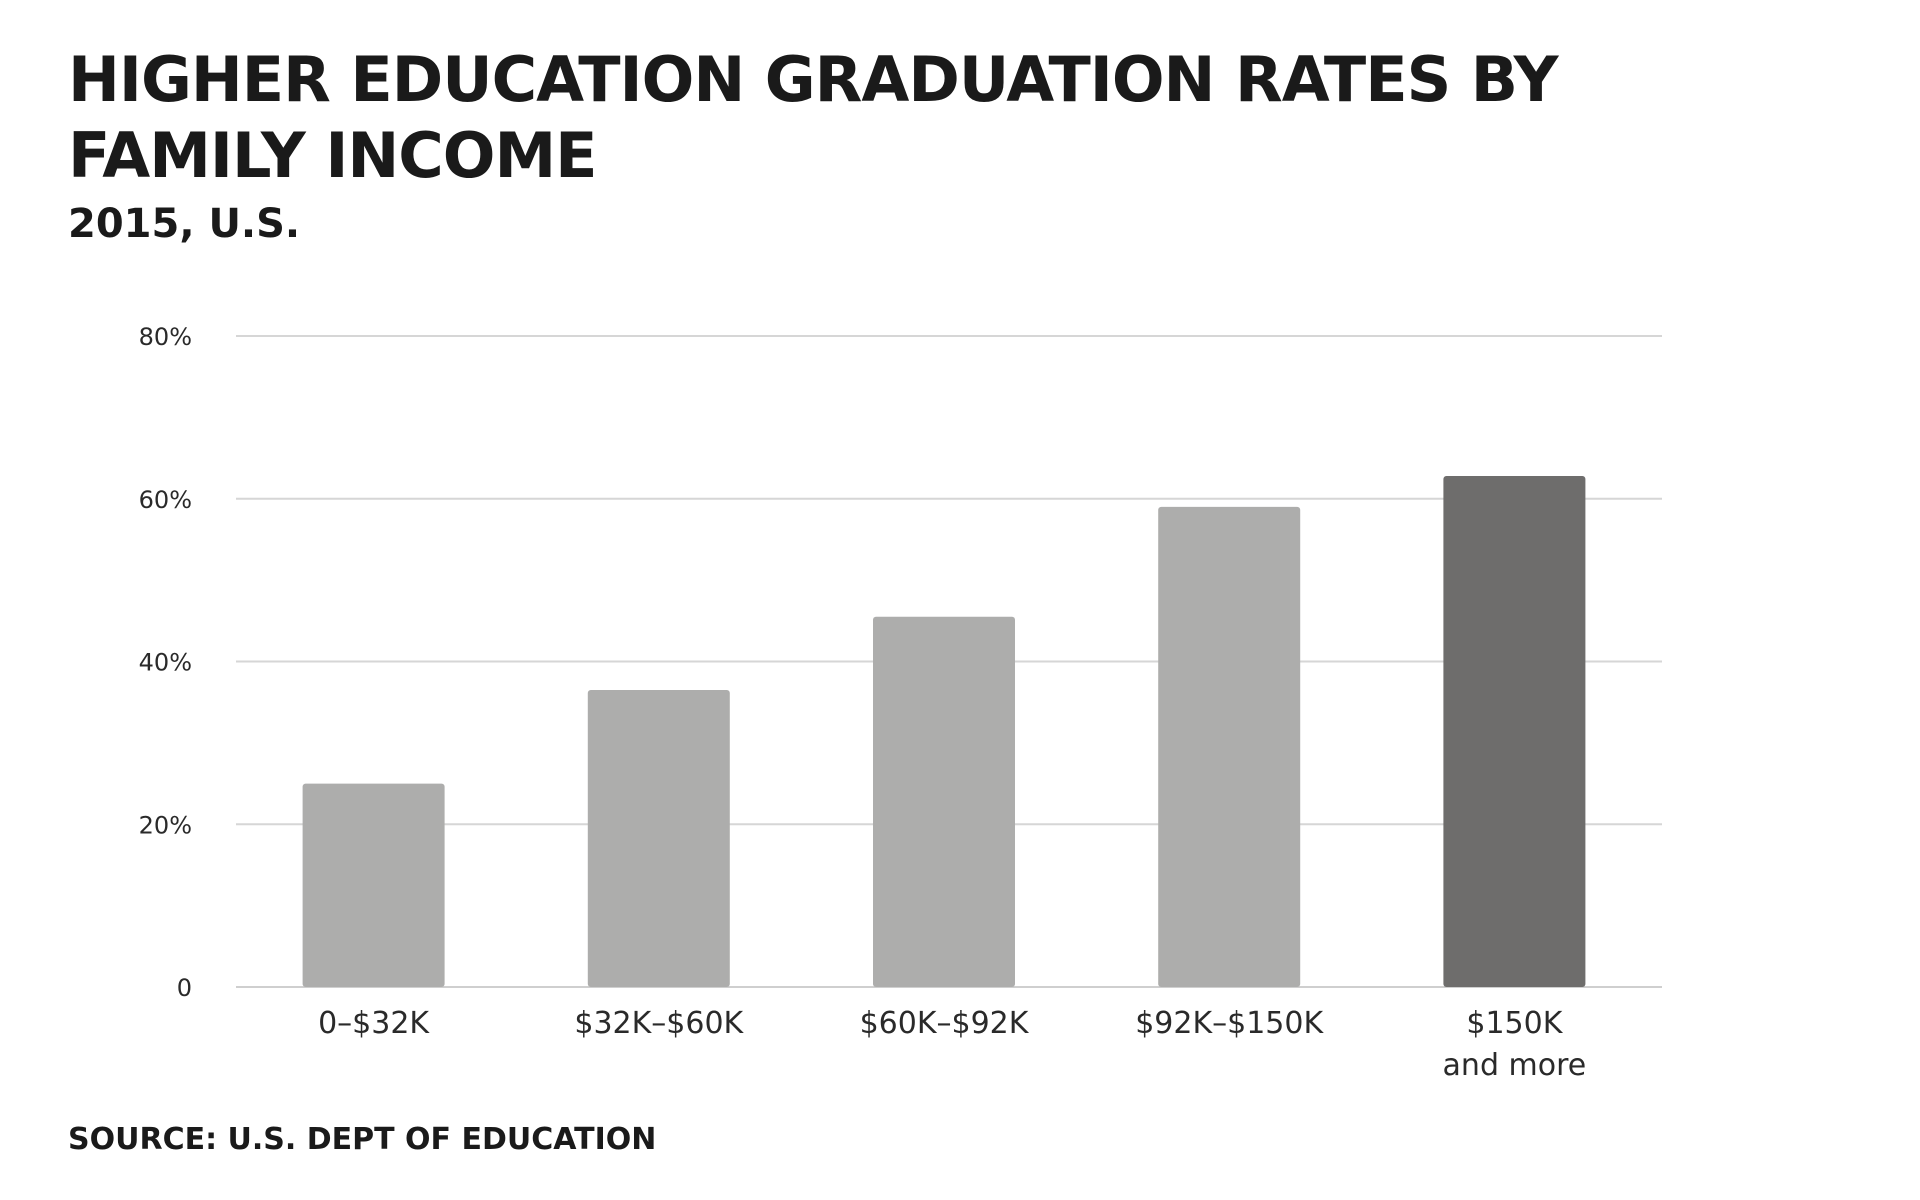  I want to click on y-tick-label: 40%, so click(165, 663).